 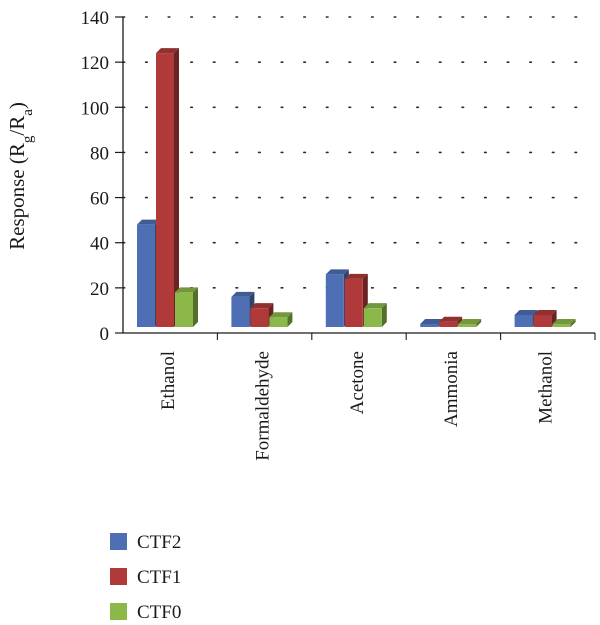 I want to click on bar-ctf1-ethanol, so click(x=167, y=187).